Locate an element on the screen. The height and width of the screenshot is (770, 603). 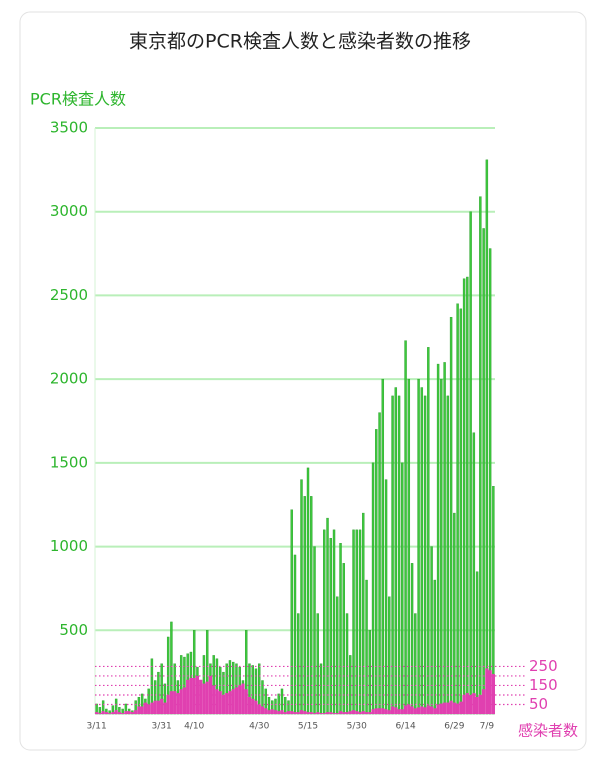
y2-tick-label: 50 is located at coordinates (538, 704).